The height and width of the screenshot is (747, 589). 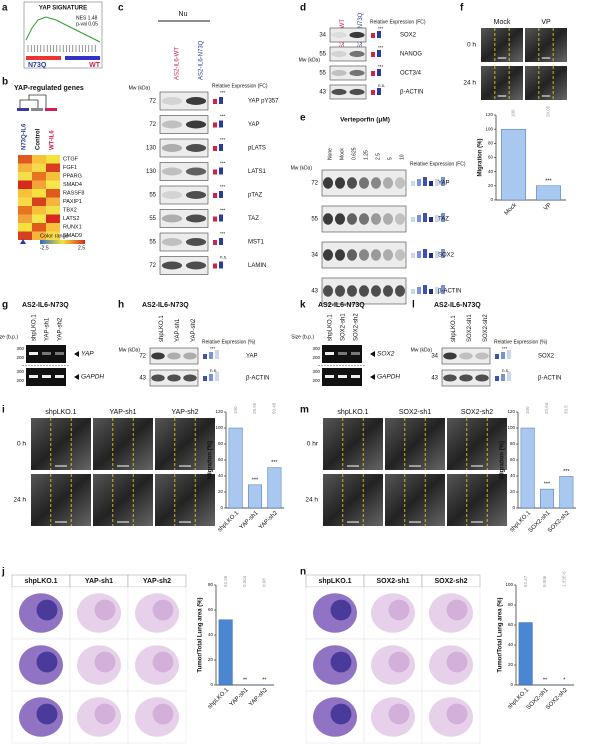 What do you see at coordinates (255, 480) in the screenshot?
I see `significance: ***` at bounding box center [255, 480].